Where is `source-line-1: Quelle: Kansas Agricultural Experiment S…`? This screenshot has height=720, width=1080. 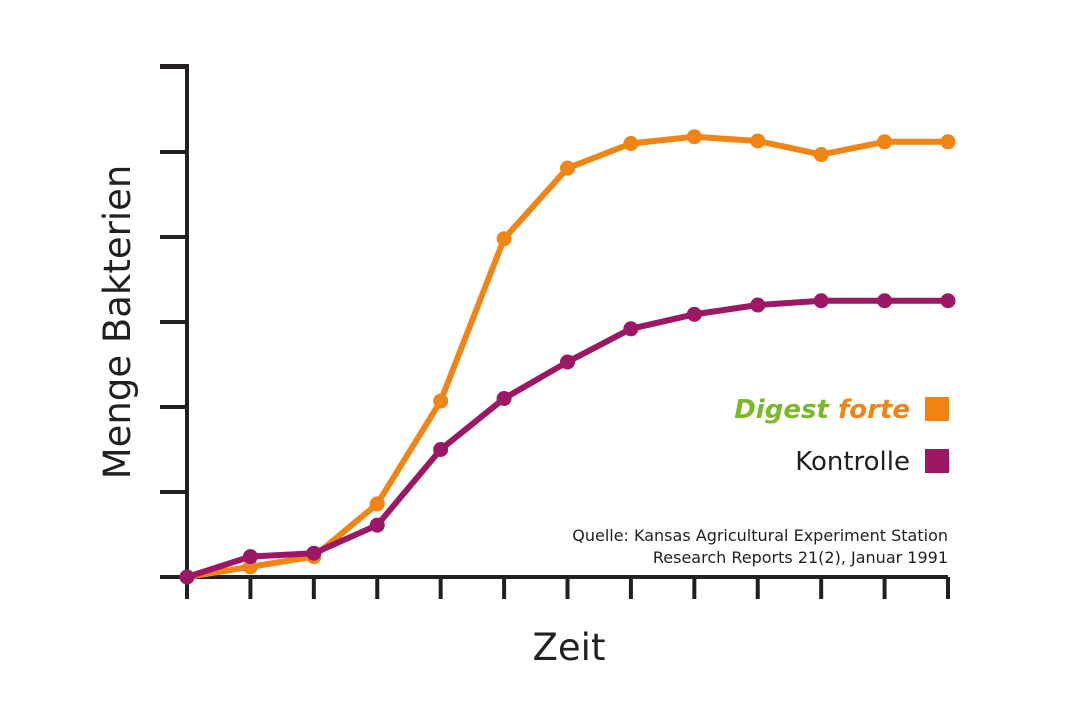 source-line-1: Quelle: Kansas Agricultural Experiment S… is located at coordinates (760, 535).